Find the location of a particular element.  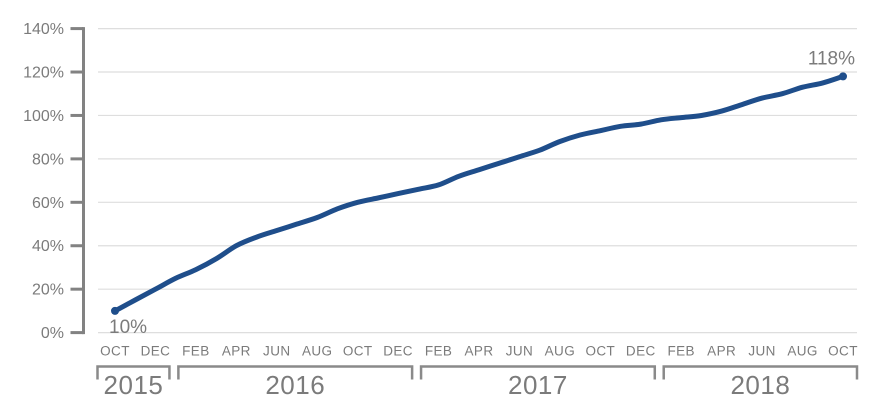

data-point-end is located at coordinates (843, 76).